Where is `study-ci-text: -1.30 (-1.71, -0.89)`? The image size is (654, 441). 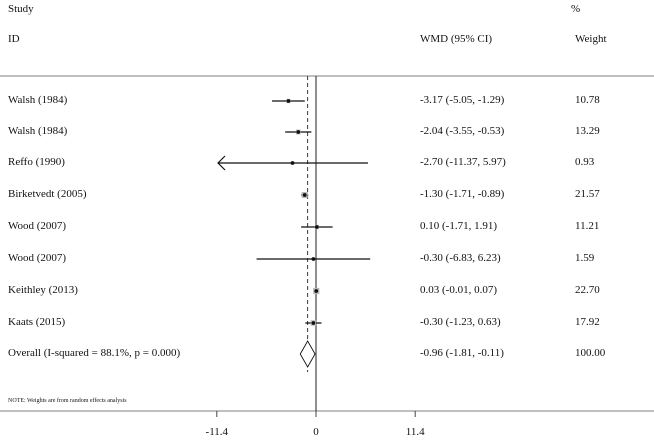
study-ci-text: -1.30 (-1.71, -0.89) is located at coordinates (462, 194).